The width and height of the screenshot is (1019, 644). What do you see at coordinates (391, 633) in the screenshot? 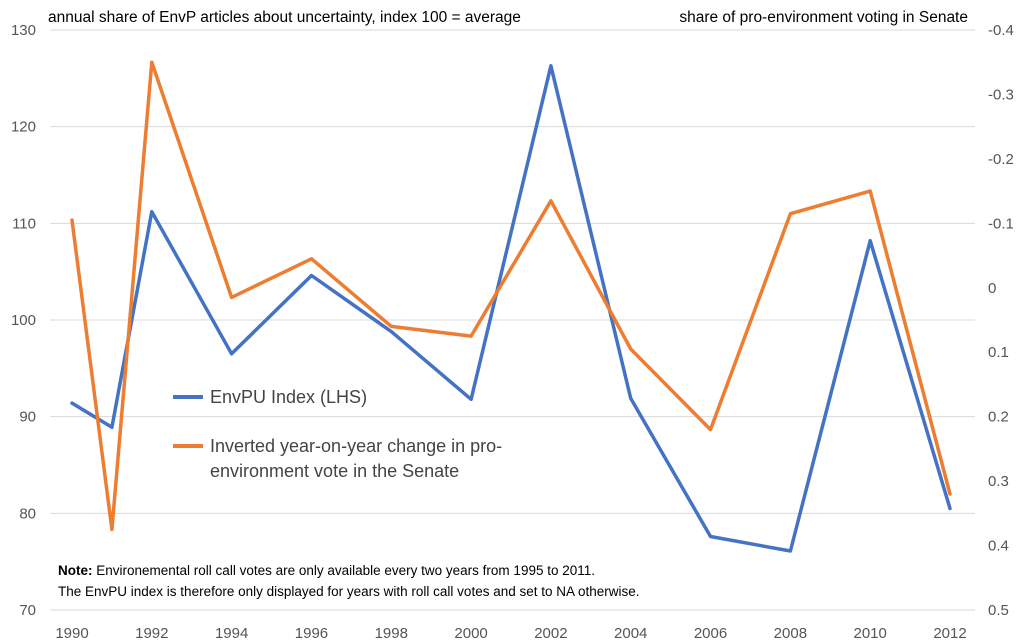
I see `x-tick-label: 1998` at bounding box center [391, 633].